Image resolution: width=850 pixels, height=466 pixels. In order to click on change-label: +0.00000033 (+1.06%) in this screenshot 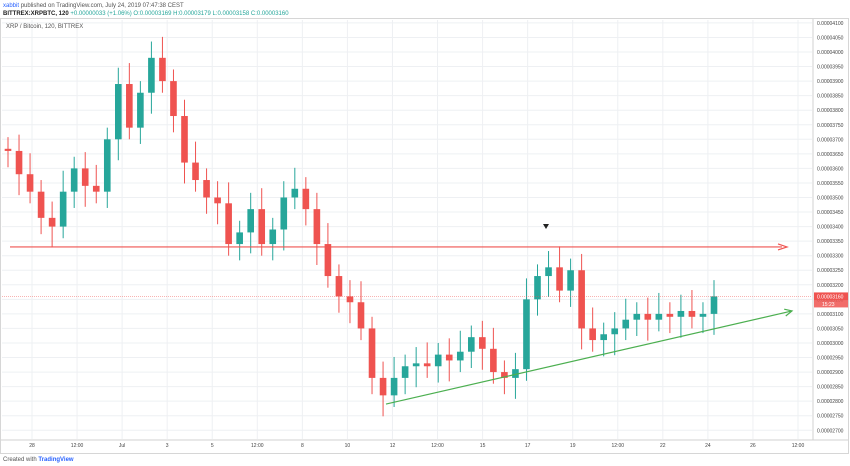, I will do `click(101, 14)`.